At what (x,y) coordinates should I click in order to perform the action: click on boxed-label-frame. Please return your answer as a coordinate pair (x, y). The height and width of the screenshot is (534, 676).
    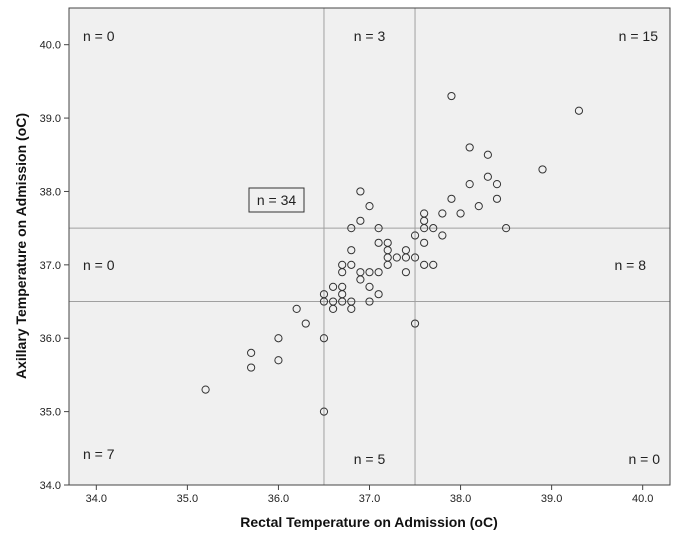
    Looking at the image, I should click on (276, 200).